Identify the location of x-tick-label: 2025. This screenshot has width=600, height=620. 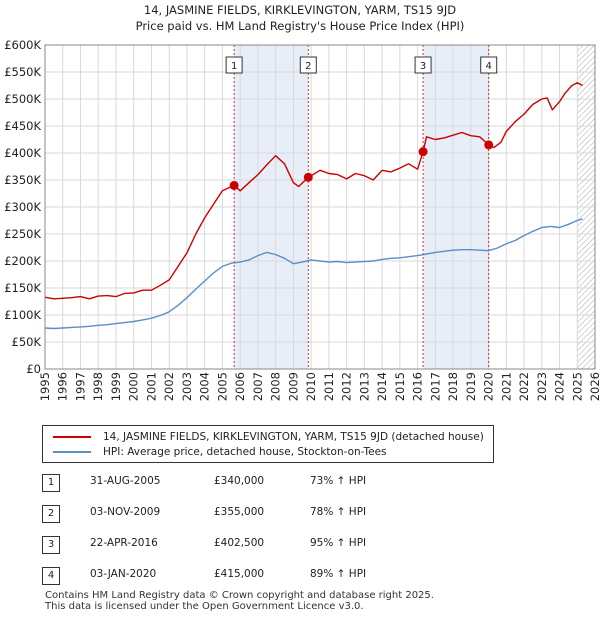
(577, 386).